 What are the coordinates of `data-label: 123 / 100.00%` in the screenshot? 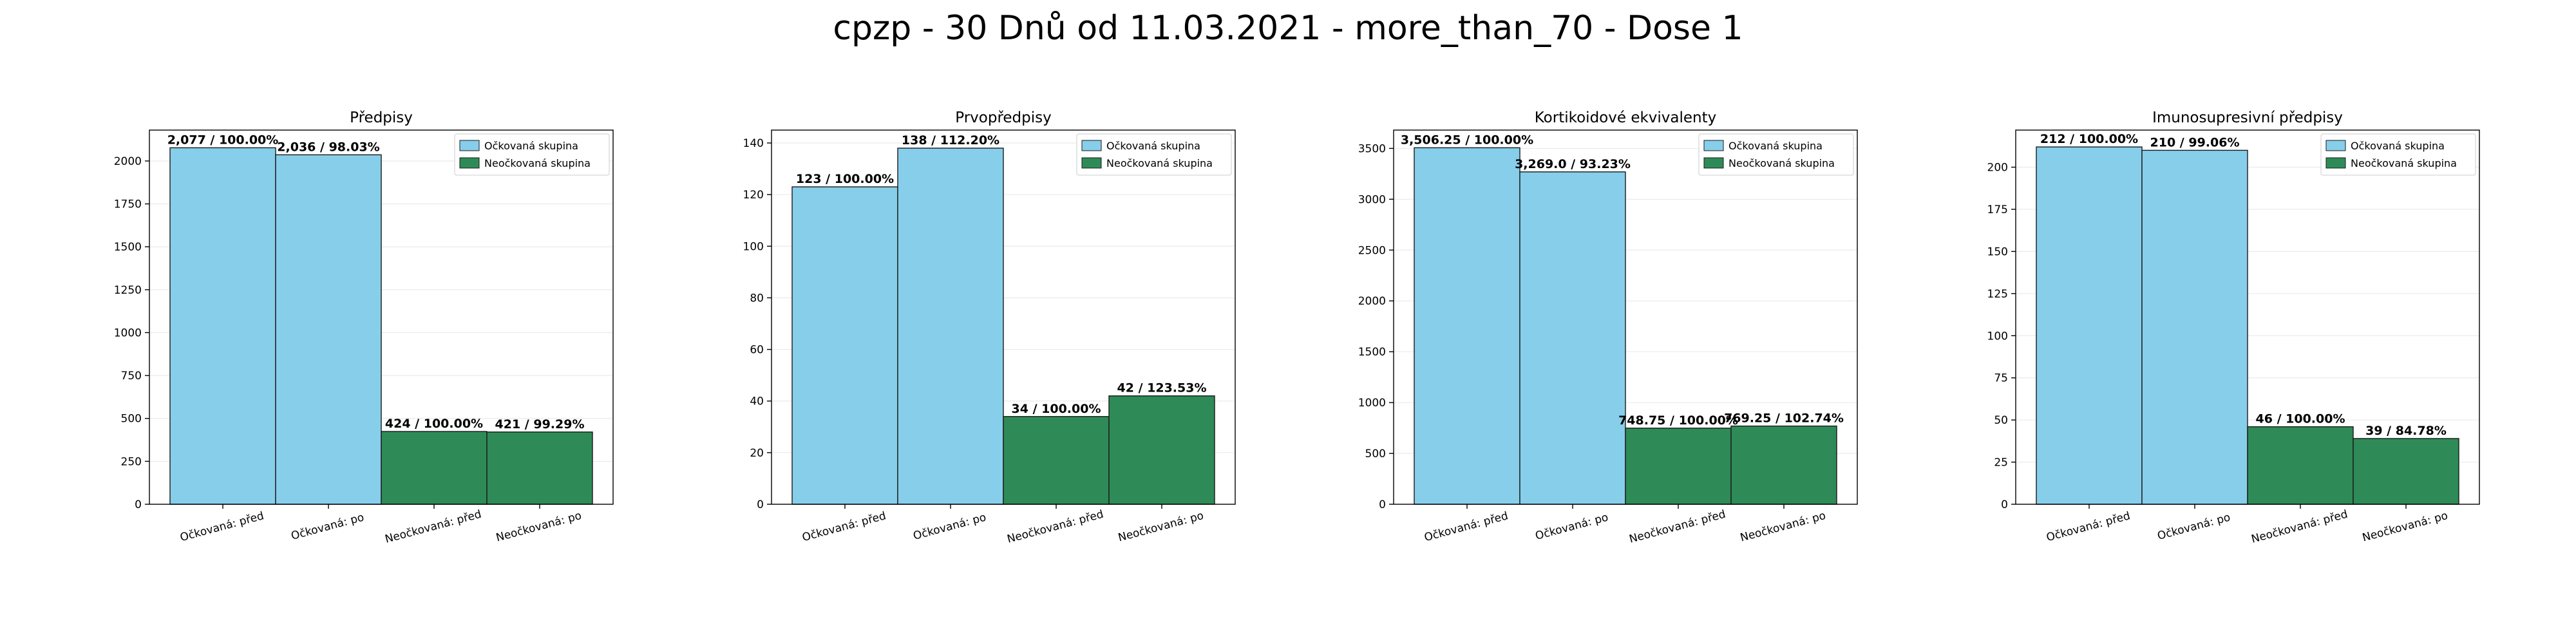 It's located at (845, 179).